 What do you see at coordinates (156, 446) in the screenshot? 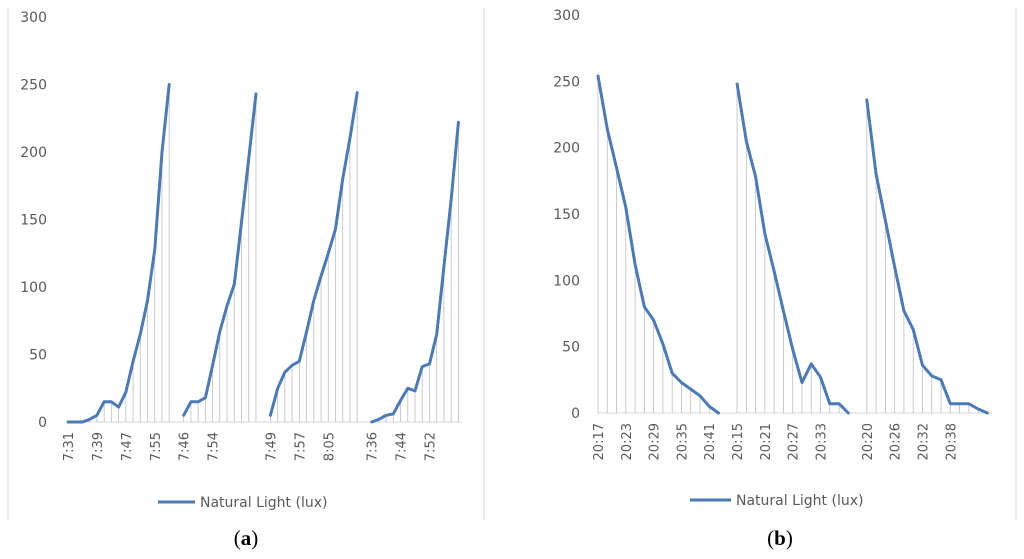
I see `x-tick-label: 7:55` at bounding box center [156, 446].